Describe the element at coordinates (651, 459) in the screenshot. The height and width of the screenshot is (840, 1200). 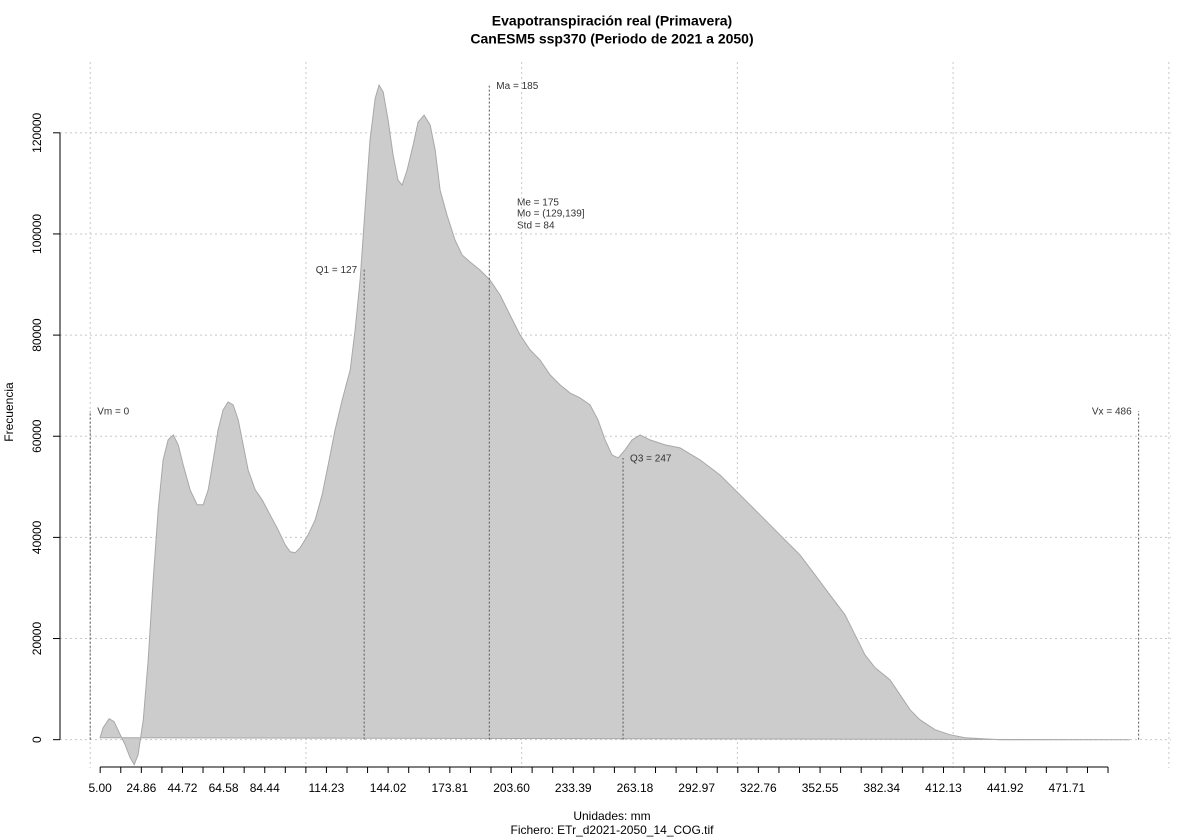
I see `marker-label: Q3 = 247` at that location.